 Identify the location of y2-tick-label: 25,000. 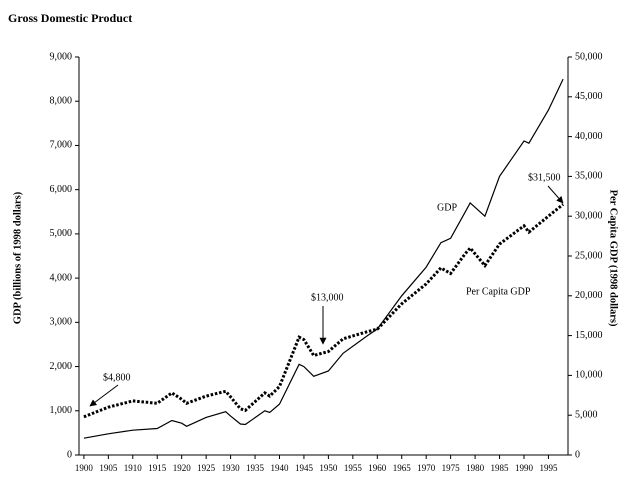
(589, 255).